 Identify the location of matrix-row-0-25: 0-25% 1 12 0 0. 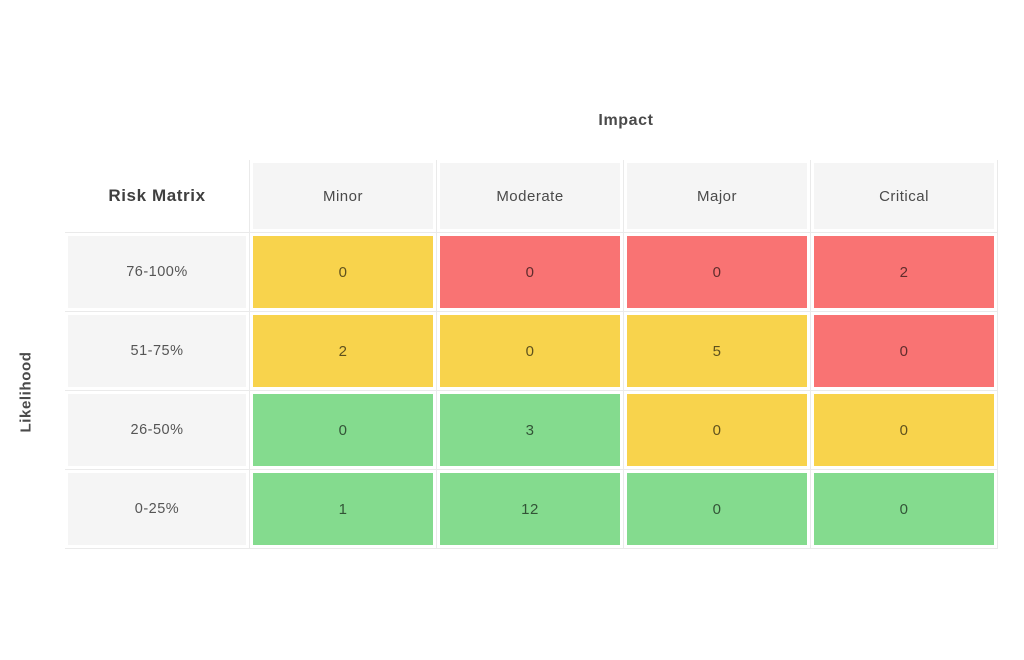
(531, 509).